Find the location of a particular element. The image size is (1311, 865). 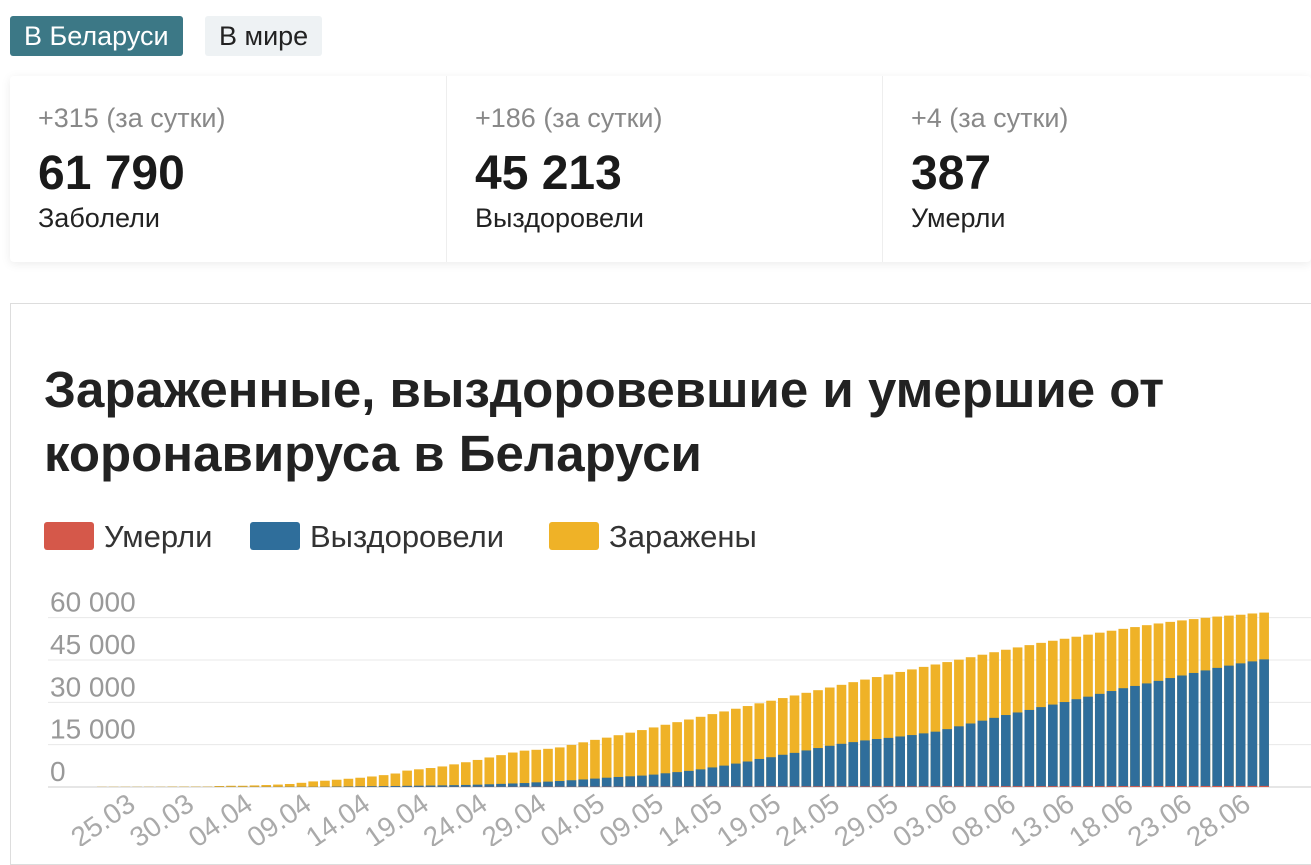

x-tick-label: 14.05 is located at coordinates (689, 817).